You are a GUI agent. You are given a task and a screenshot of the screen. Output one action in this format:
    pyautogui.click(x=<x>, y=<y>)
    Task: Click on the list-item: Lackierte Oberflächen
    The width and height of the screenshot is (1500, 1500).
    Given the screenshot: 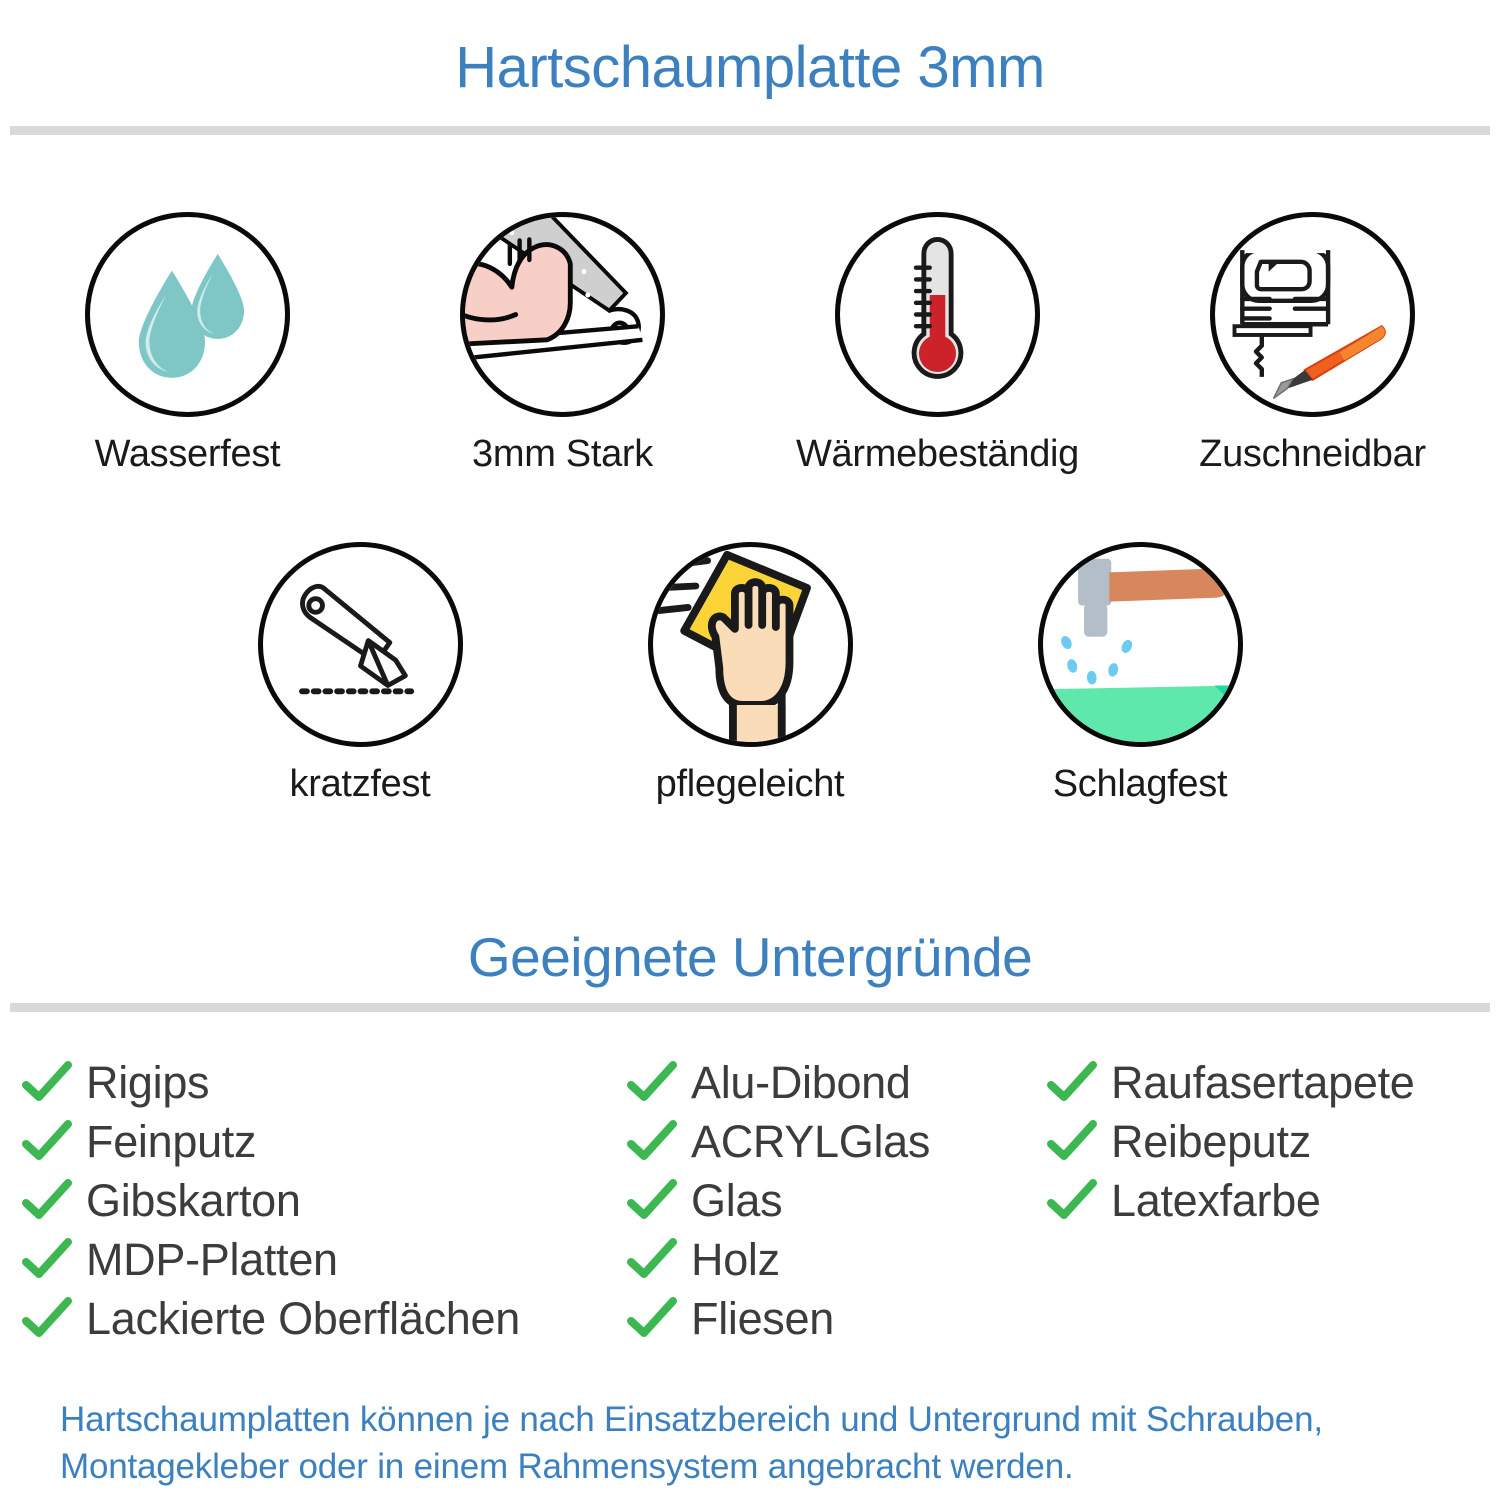 What is the action you would take?
    pyautogui.click(x=324, y=1318)
    